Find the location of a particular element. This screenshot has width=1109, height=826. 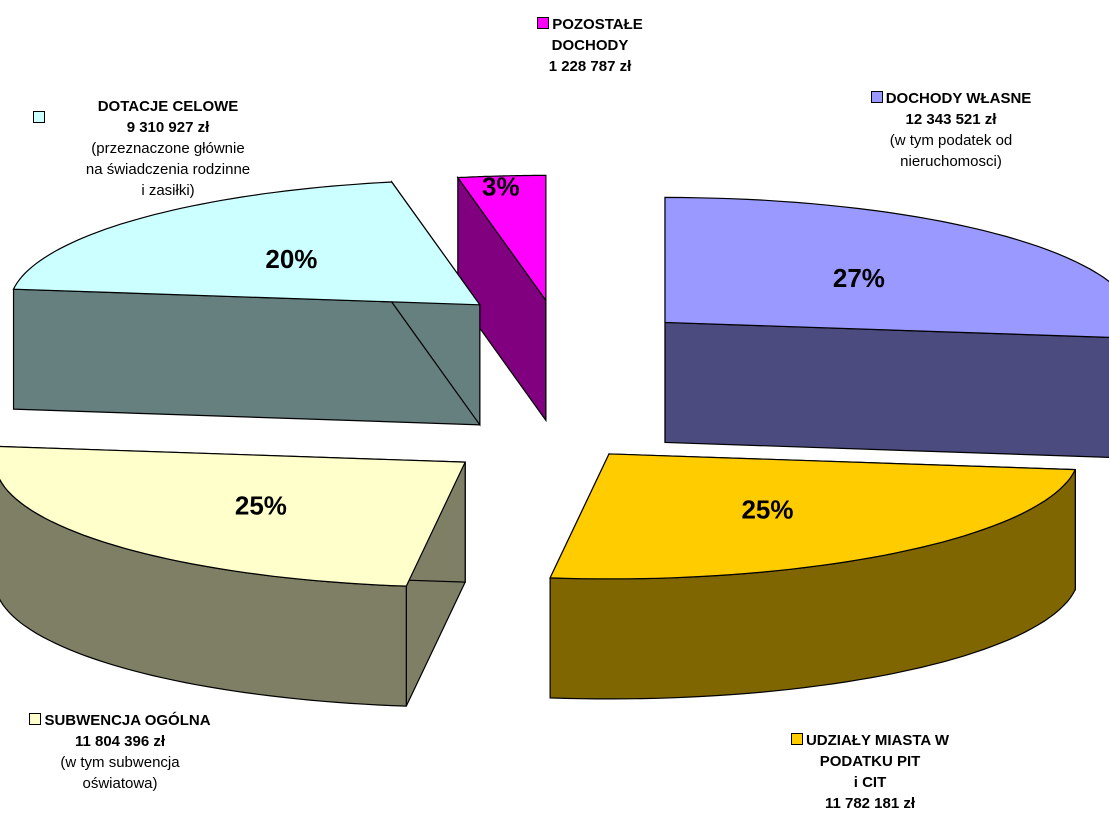

slice-top-dotacje is located at coordinates (247, 243).